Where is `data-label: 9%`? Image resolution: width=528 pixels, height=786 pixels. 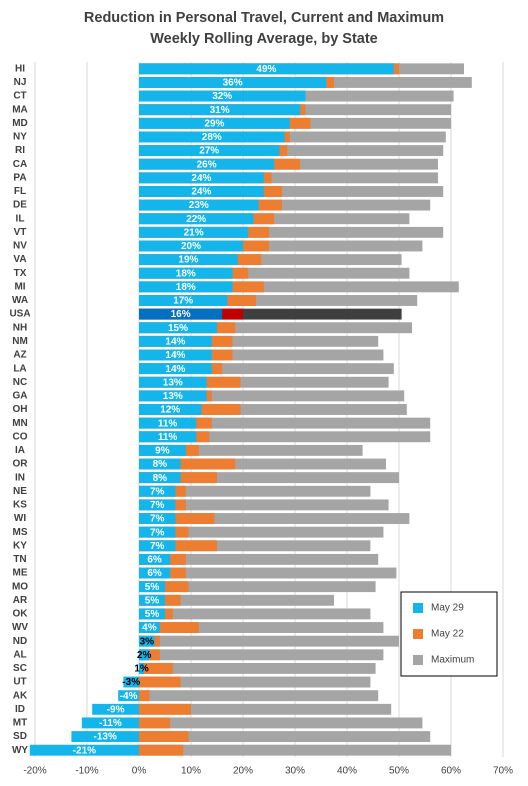
data-label: 9% is located at coordinates (162, 451).